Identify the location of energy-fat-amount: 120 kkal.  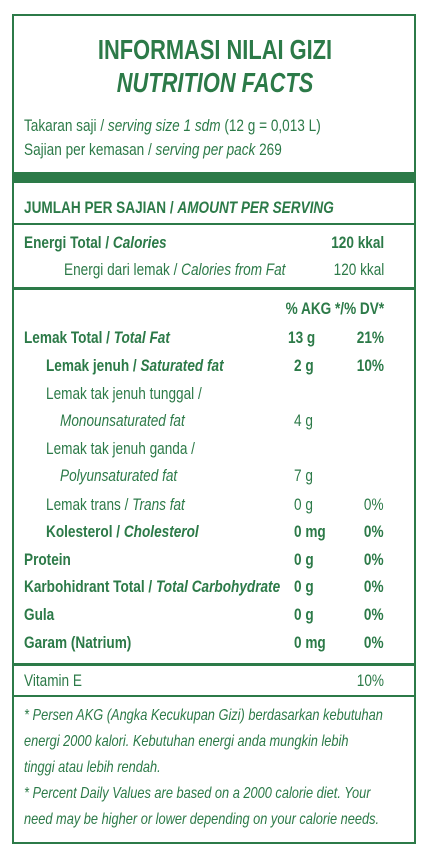
(358, 269).